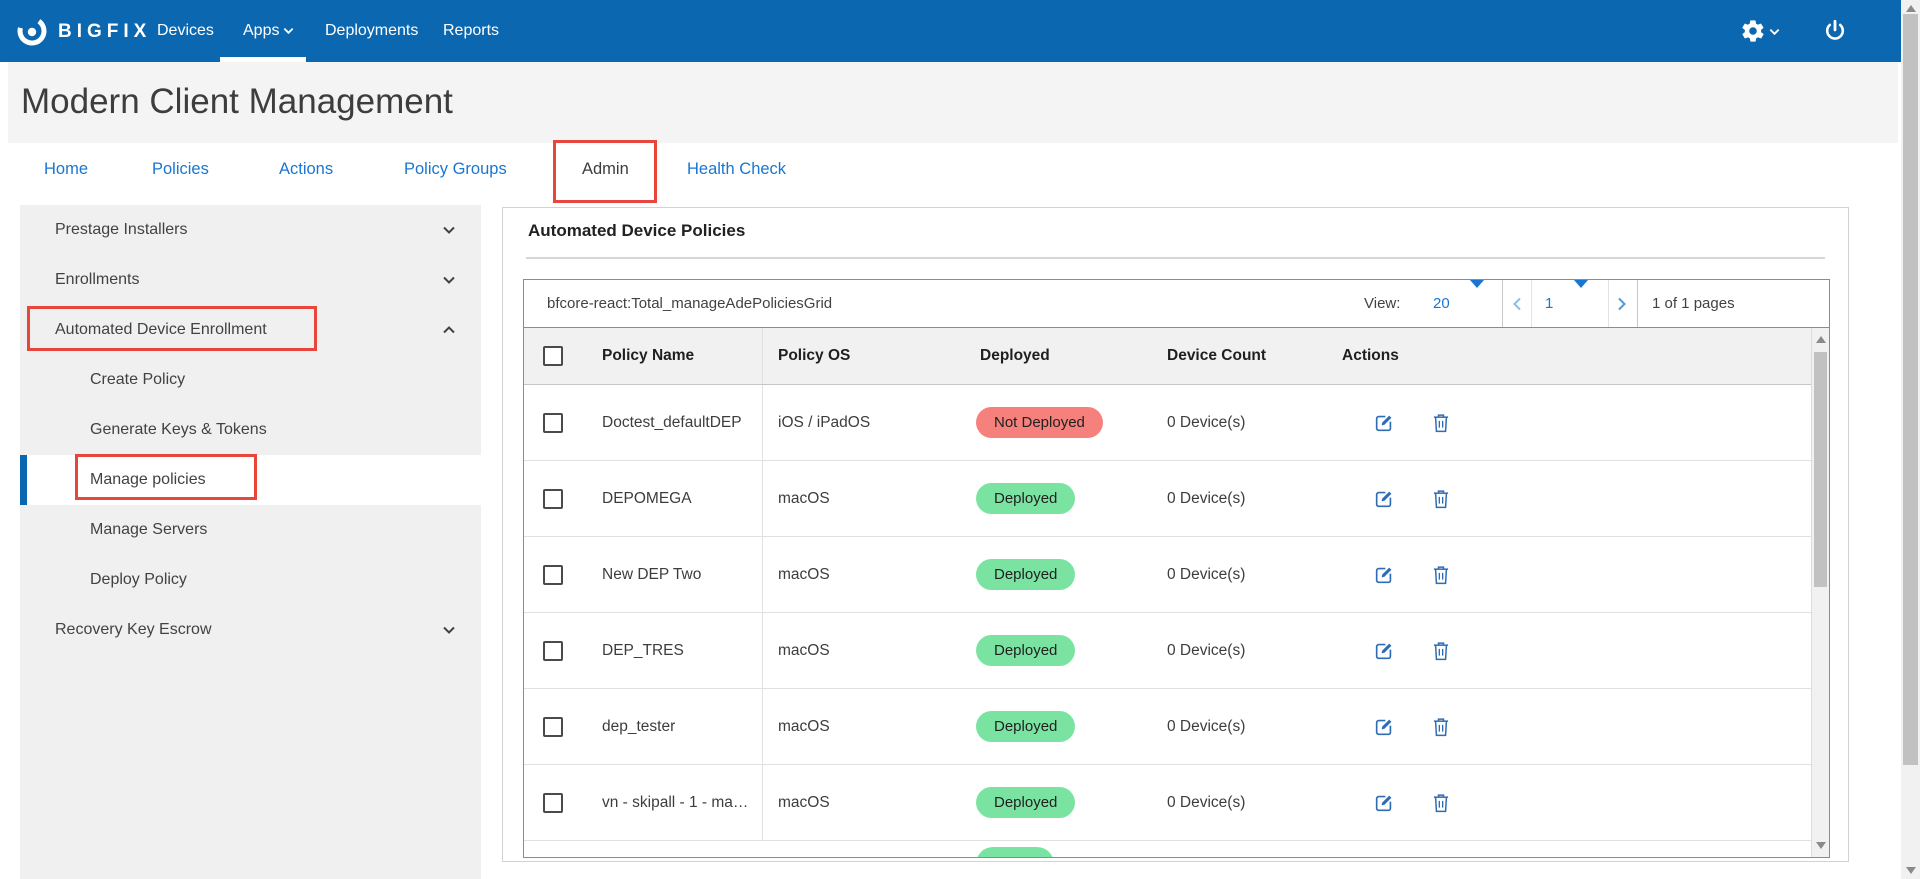 Image resolution: width=1920 pixels, height=879 pixels. What do you see at coordinates (237, 101) in the screenshot?
I see `page-title: Modern Client Management` at bounding box center [237, 101].